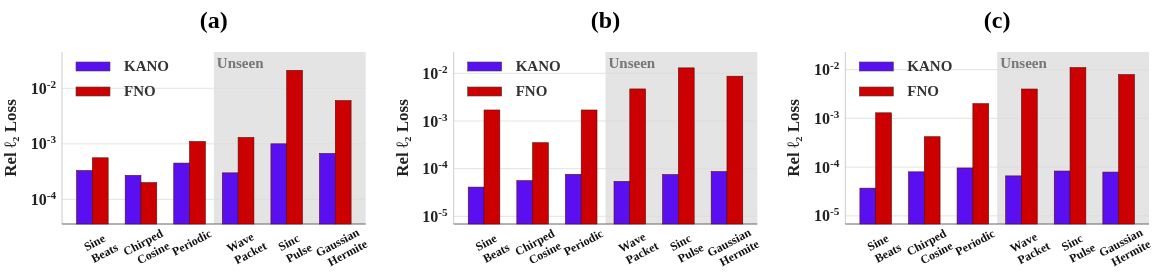 This screenshot has width=1175, height=275. I want to click on chart-title: (b), so click(605, 20).